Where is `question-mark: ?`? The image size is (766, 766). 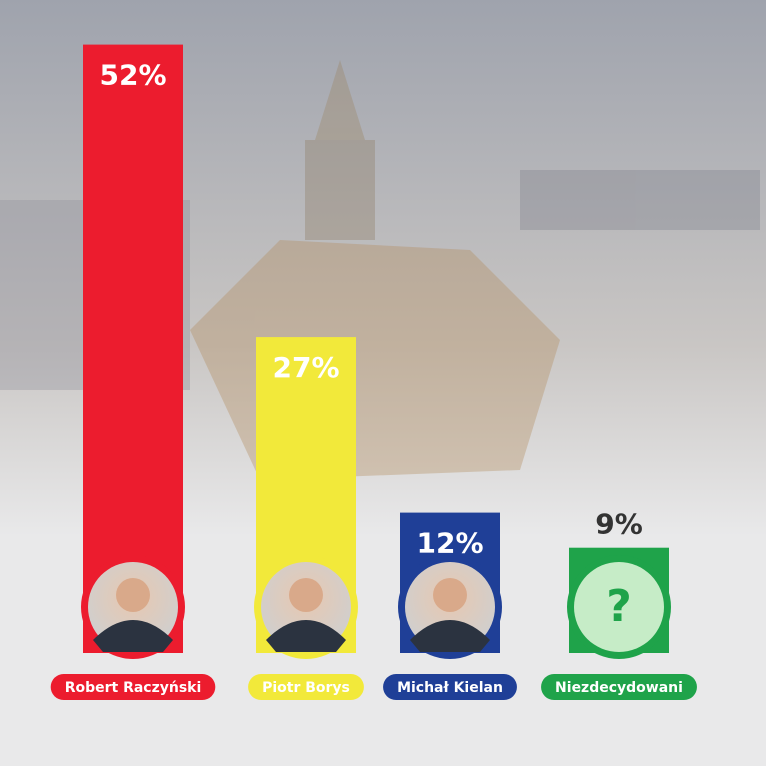
question-mark: ? is located at coordinates (619, 606).